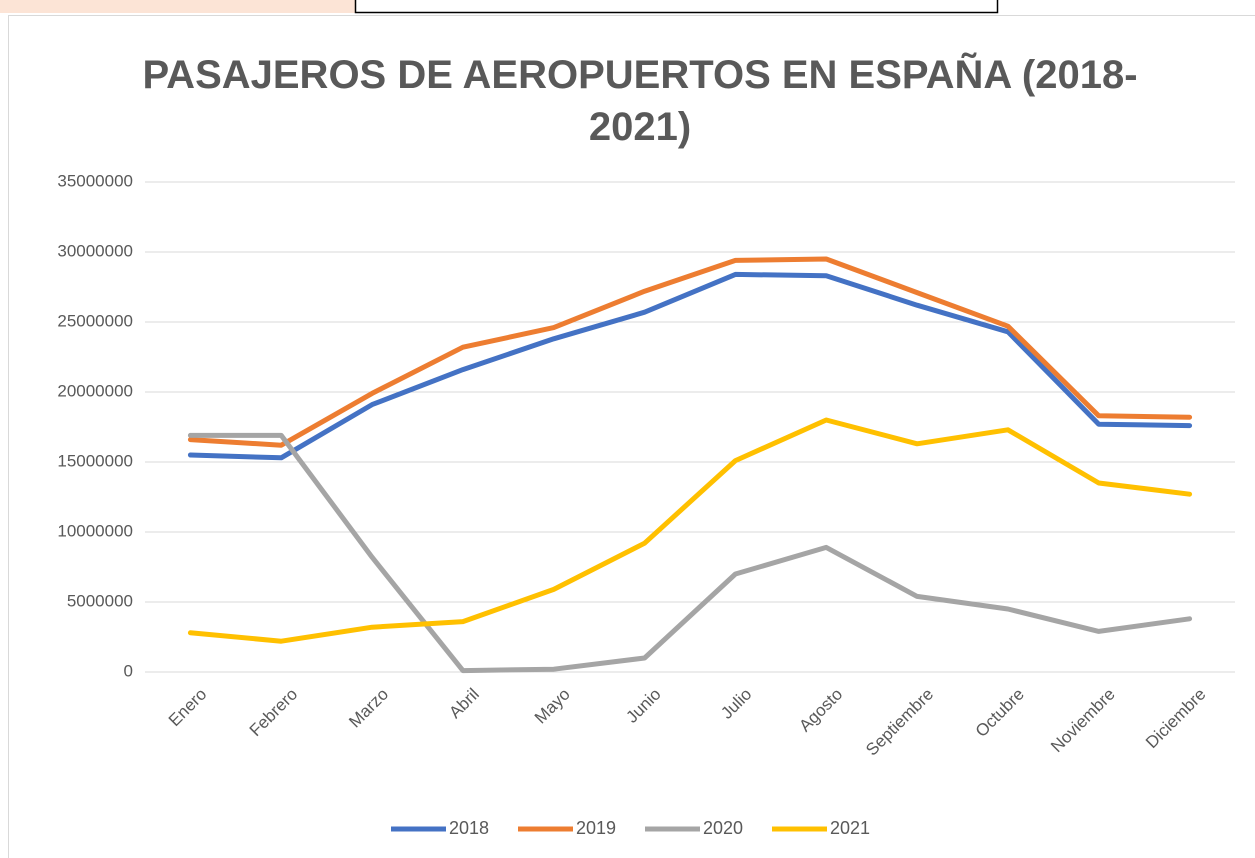 Image resolution: width=1255 pixels, height=858 pixels. I want to click on y-tick-label: 35000000, so click(95, 180).